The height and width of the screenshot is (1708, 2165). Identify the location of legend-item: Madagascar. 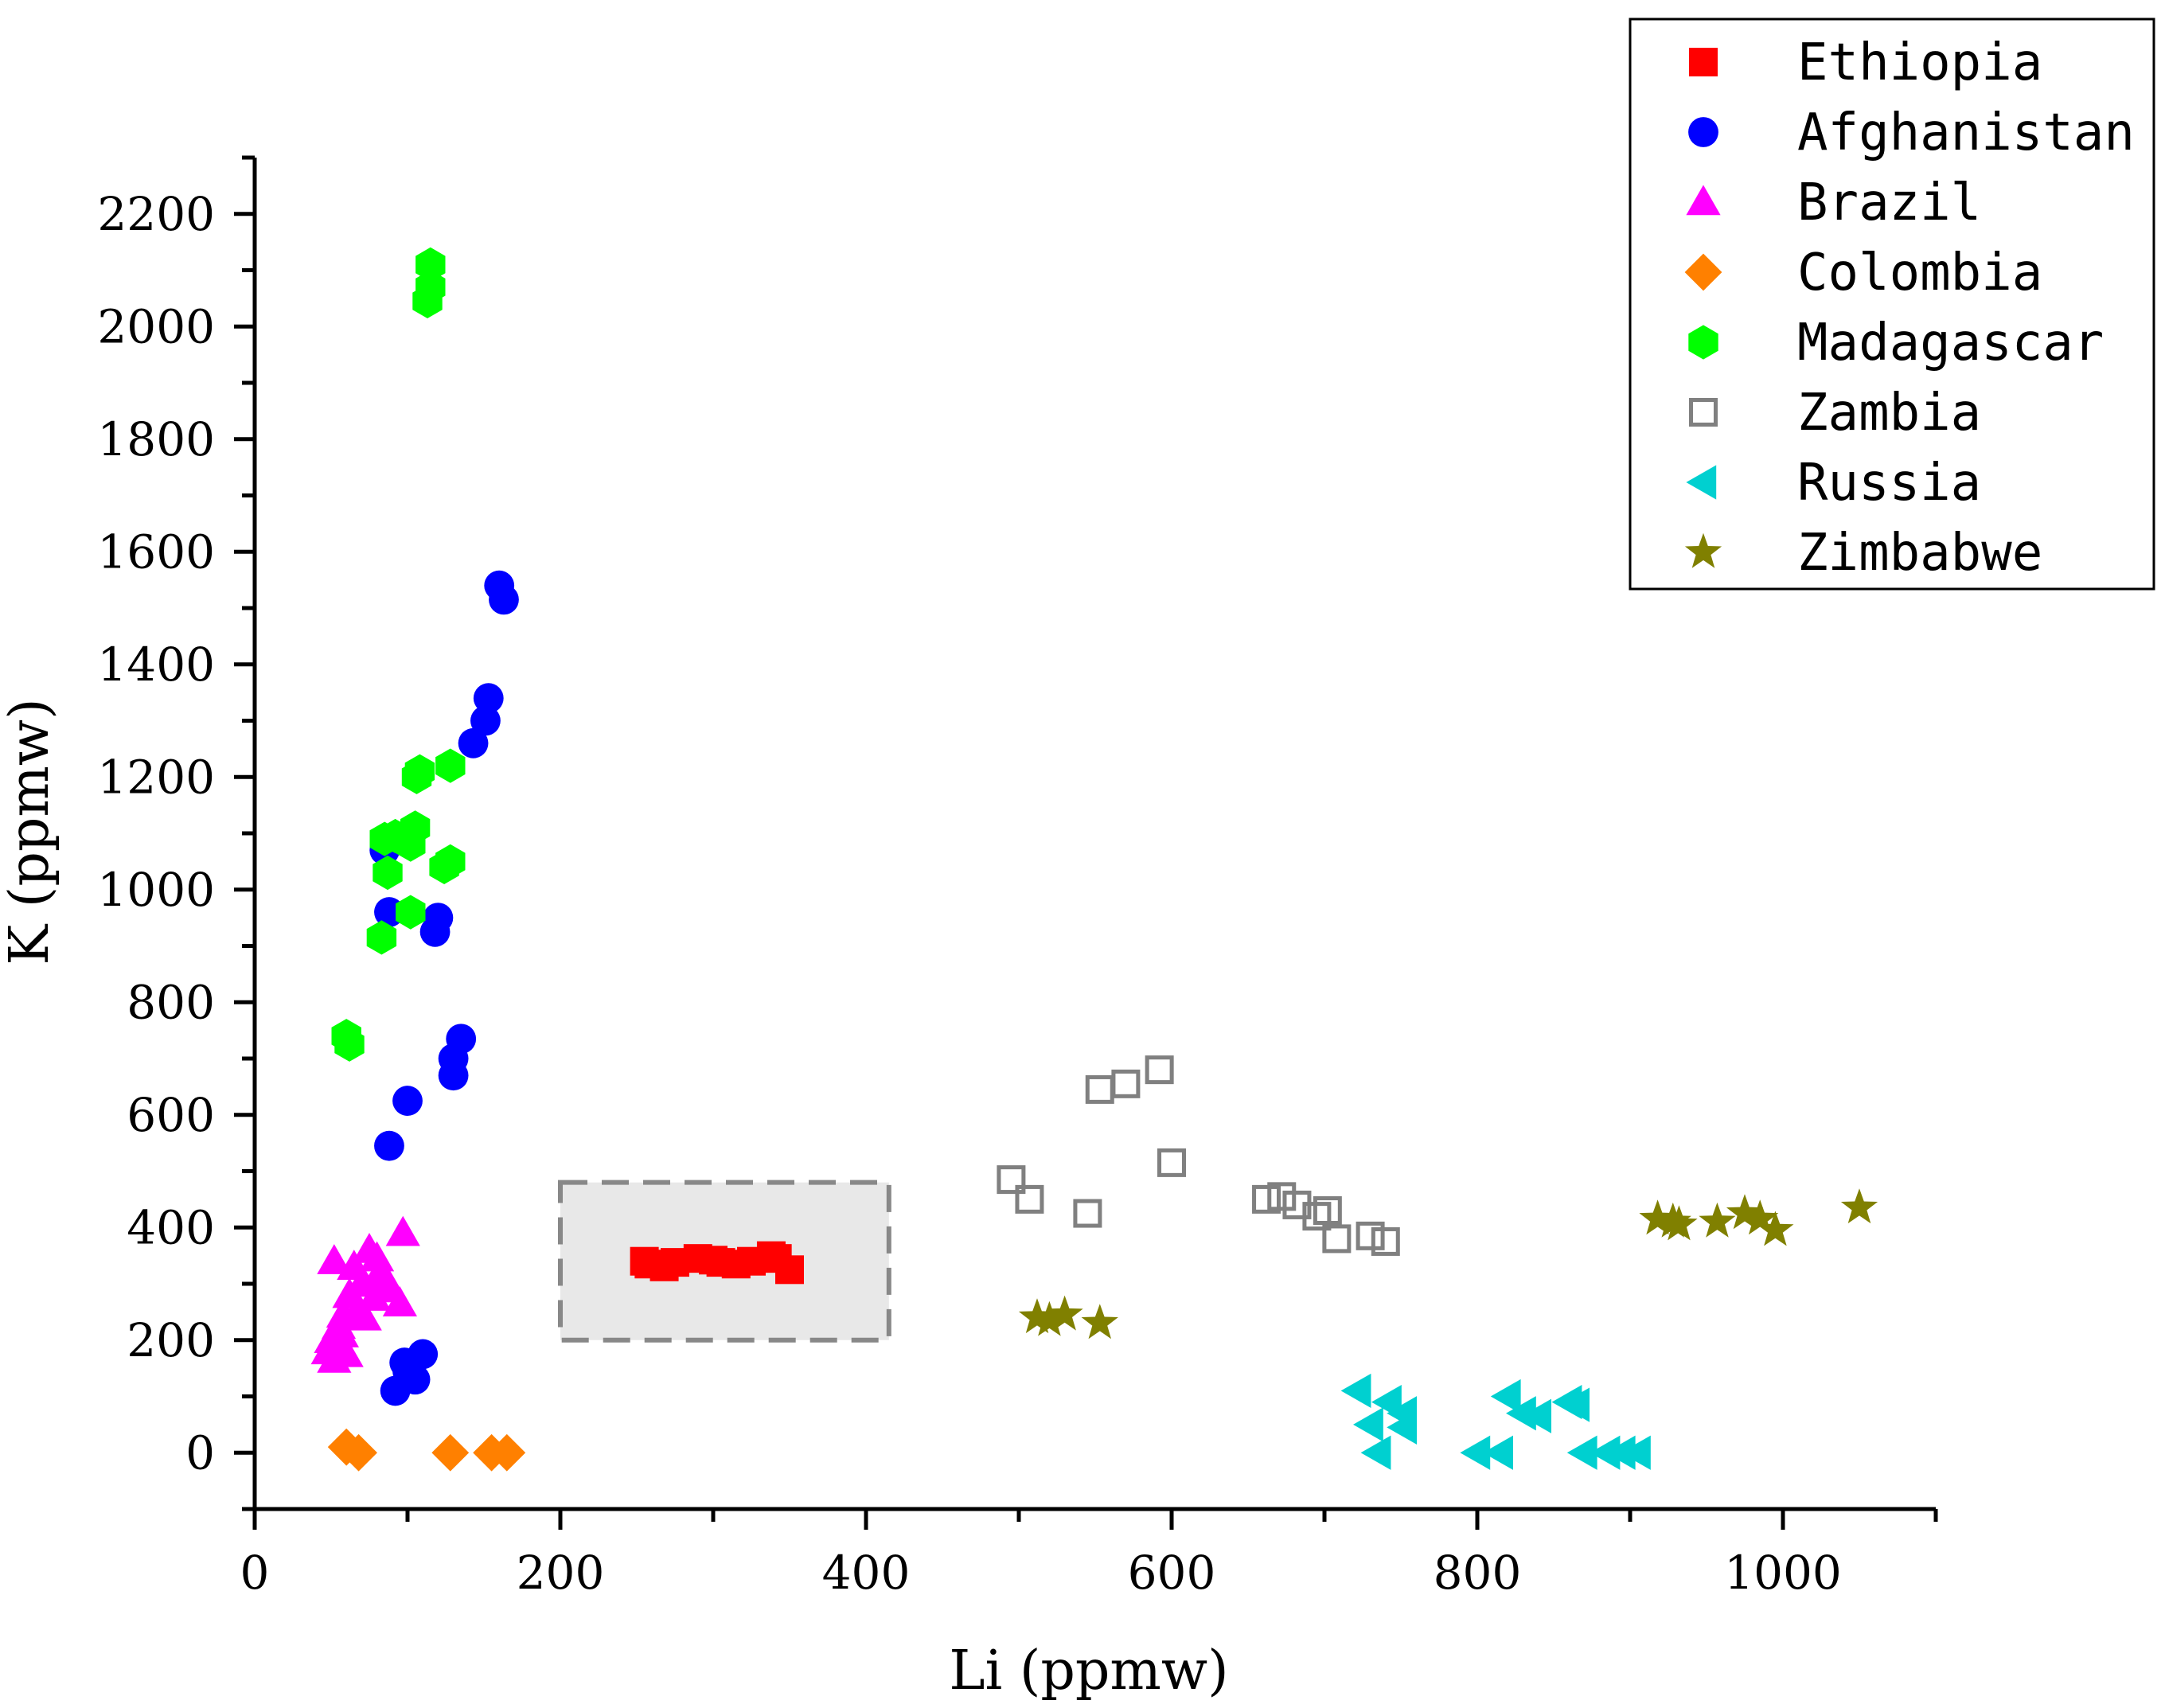
(1896, 343).